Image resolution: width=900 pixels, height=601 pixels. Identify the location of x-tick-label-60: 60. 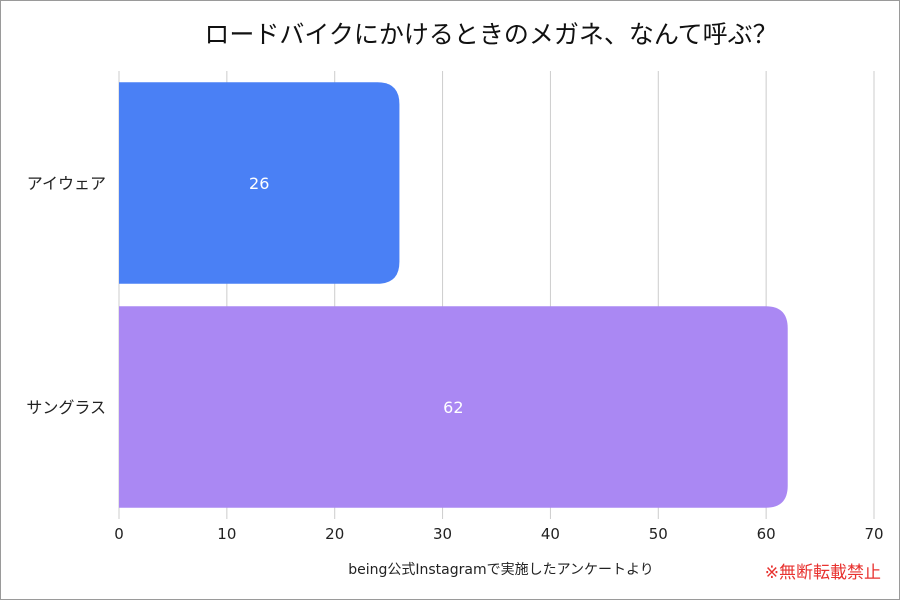
(766, 534).